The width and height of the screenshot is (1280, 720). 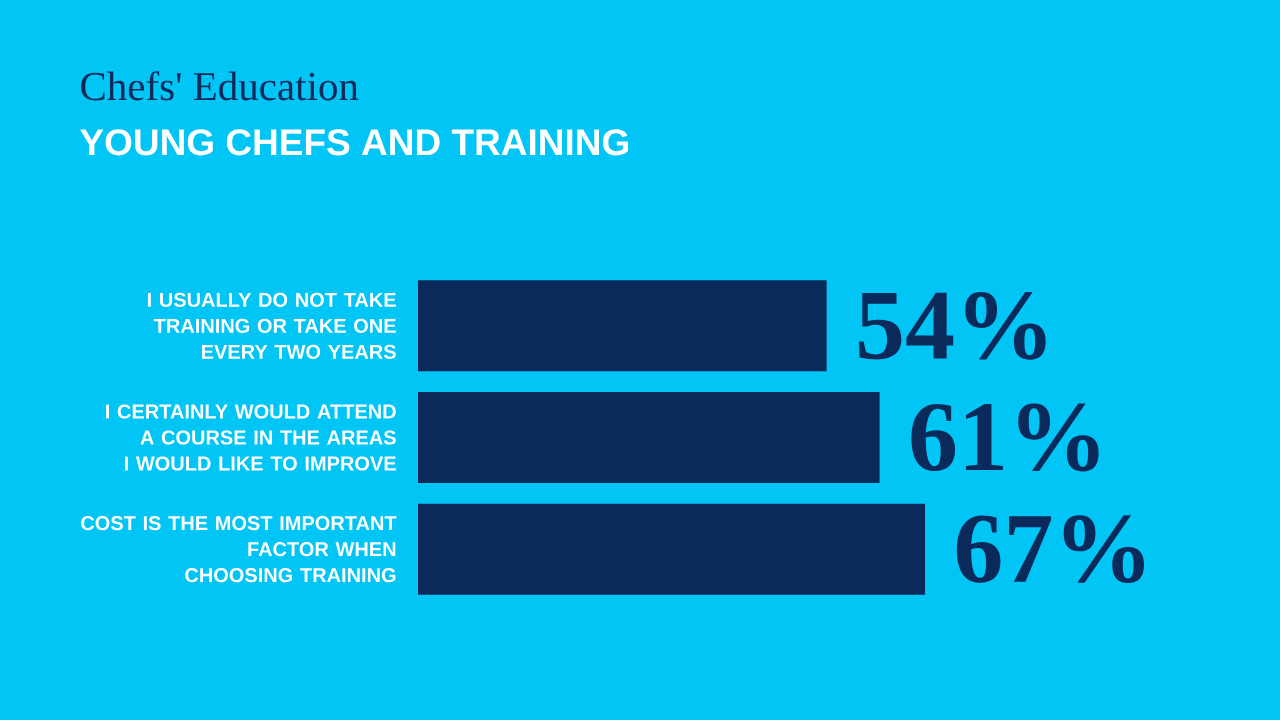 What do you see at coordinates (1005, 437) in the screenshot?
I see `data-label: 61%` at bounding box center [1005, 437].